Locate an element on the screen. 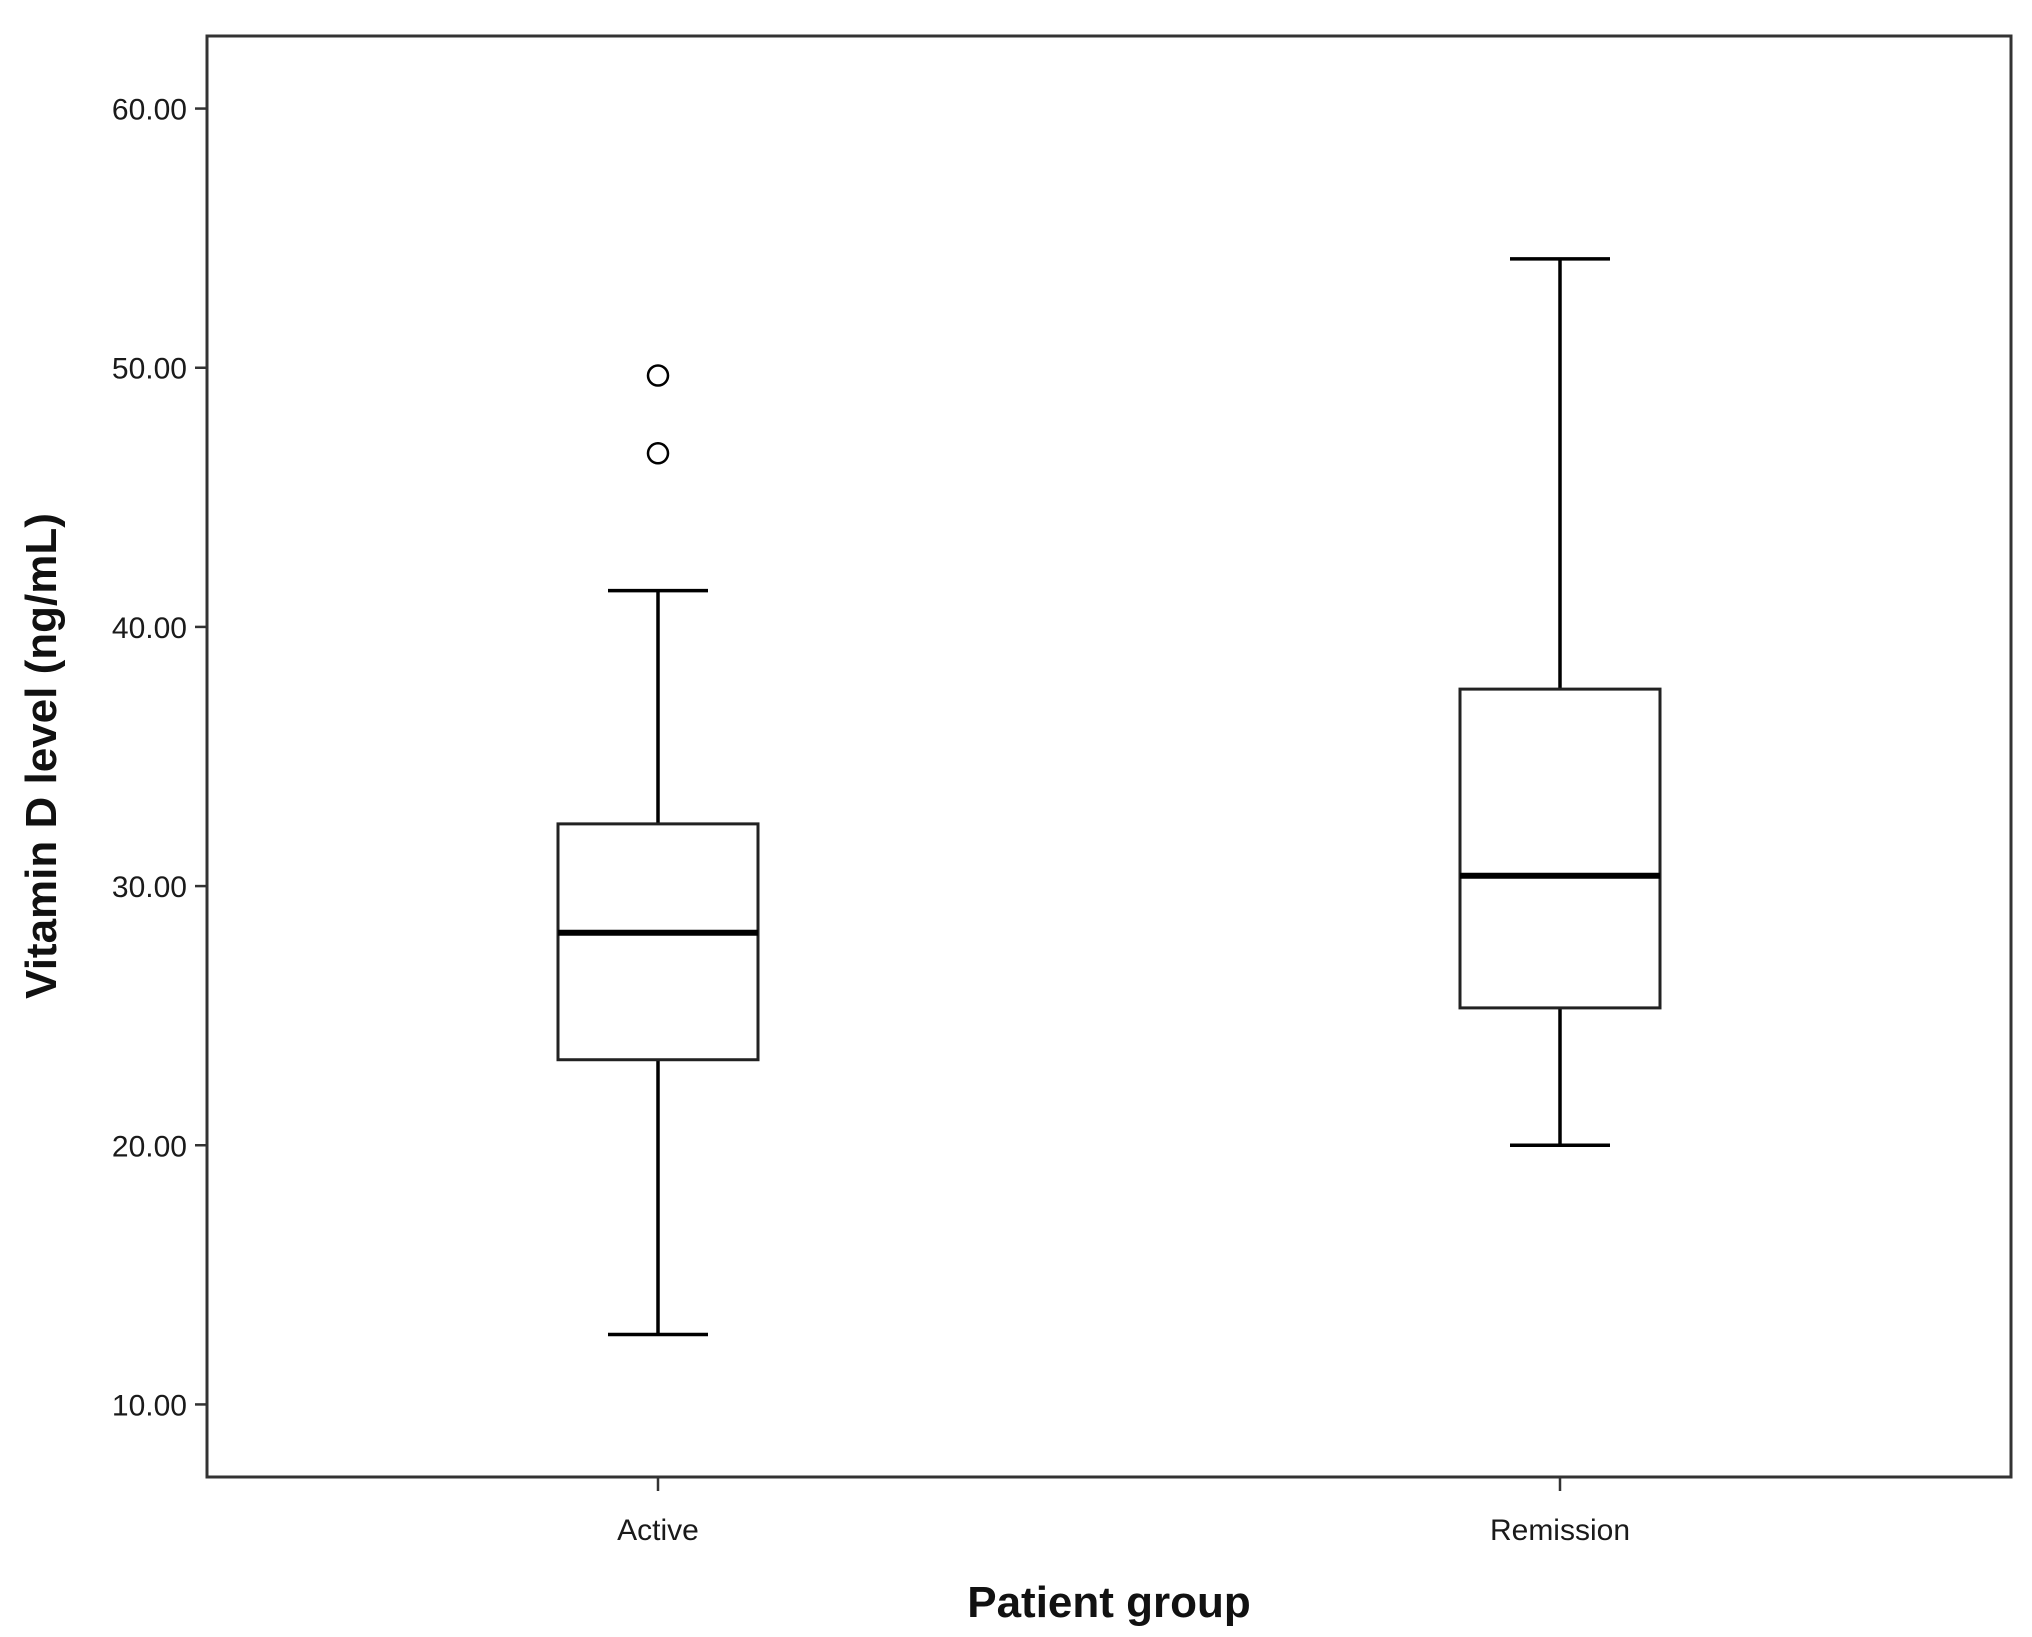 This screenshot has height=1637, width=2032. y-tick-label: 60.00 is located at coordinates (149, 110).